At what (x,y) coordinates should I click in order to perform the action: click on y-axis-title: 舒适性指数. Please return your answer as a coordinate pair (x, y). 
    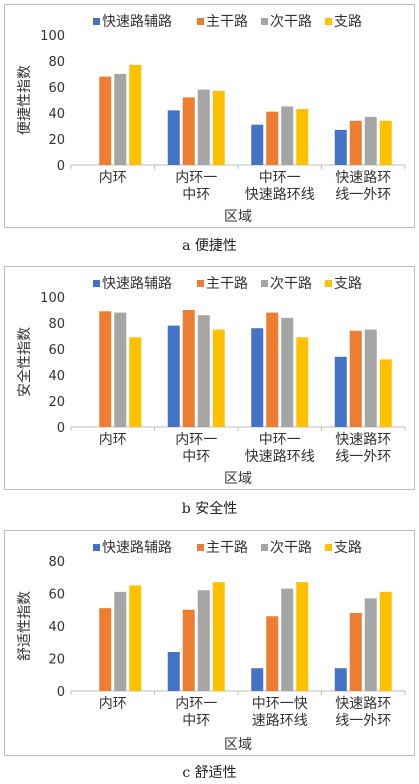
    Looking at the image, I should click on (25, 626).